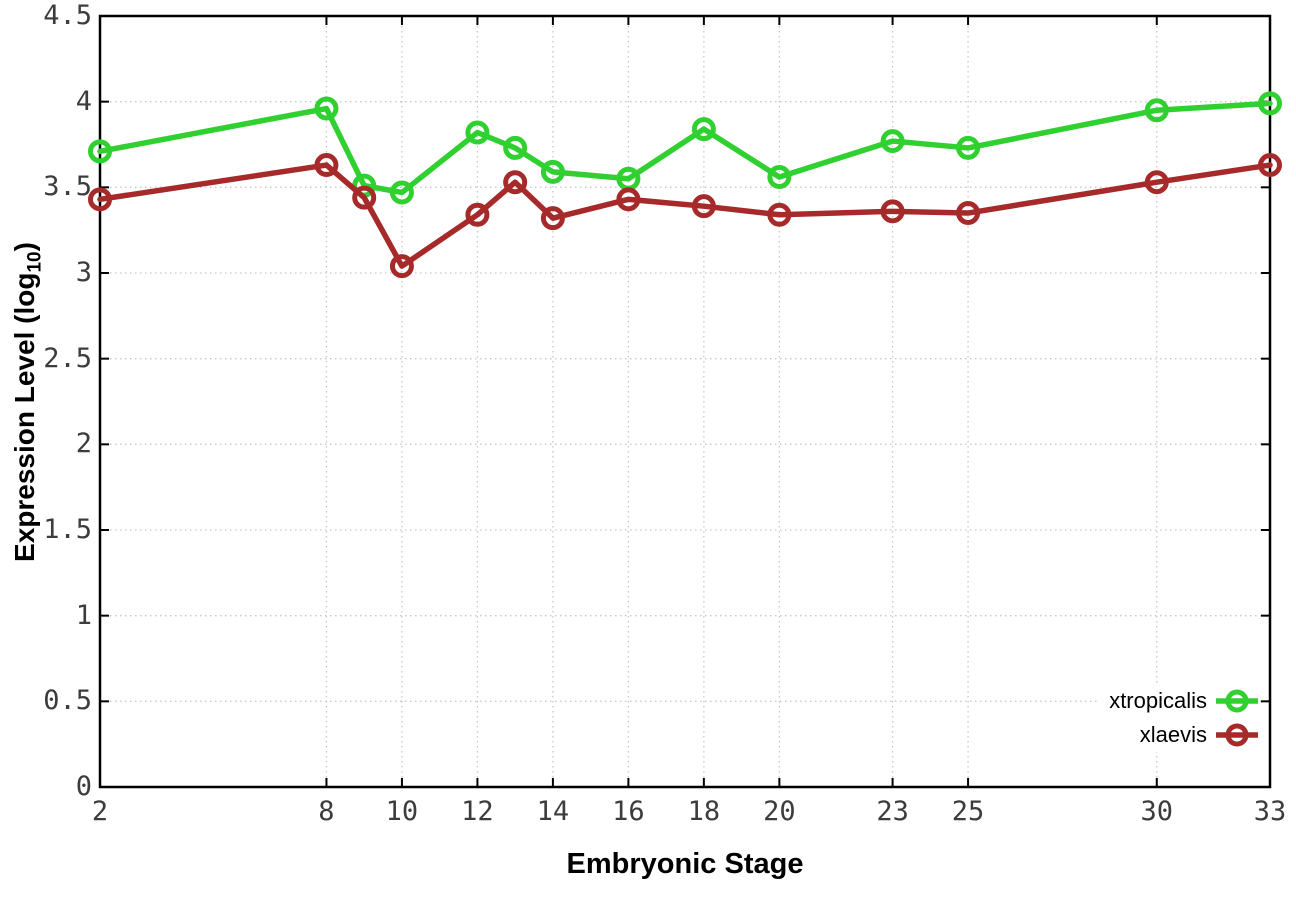 This screenshot has width=1296, height=907. I want to click on legend-item-xlaevis: xlaevis, so click(1183, 735).